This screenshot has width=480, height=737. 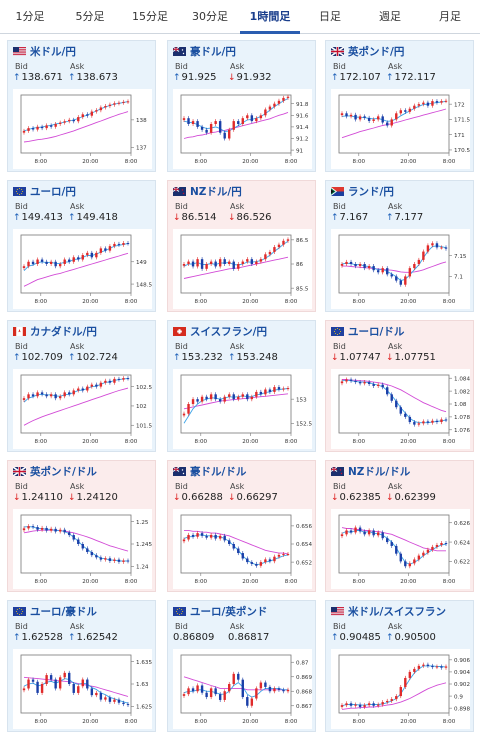 I want to click on price-chart: 86.5 86 85.5 8:00 20:00 8:00, so click(x=242, y=269).